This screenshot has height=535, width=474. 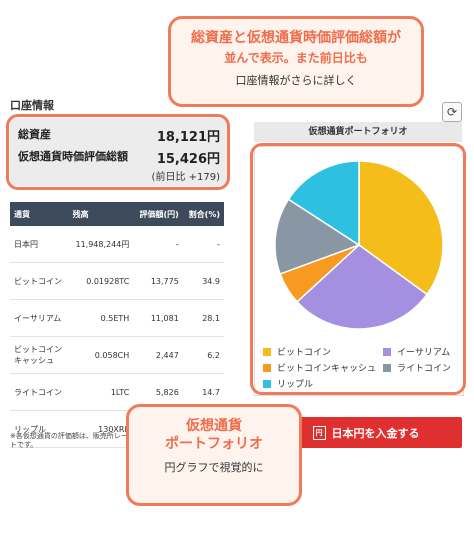 I want to click on callout-account-line2: 並んで表示。また前日比も, so click(x=296, y=58).